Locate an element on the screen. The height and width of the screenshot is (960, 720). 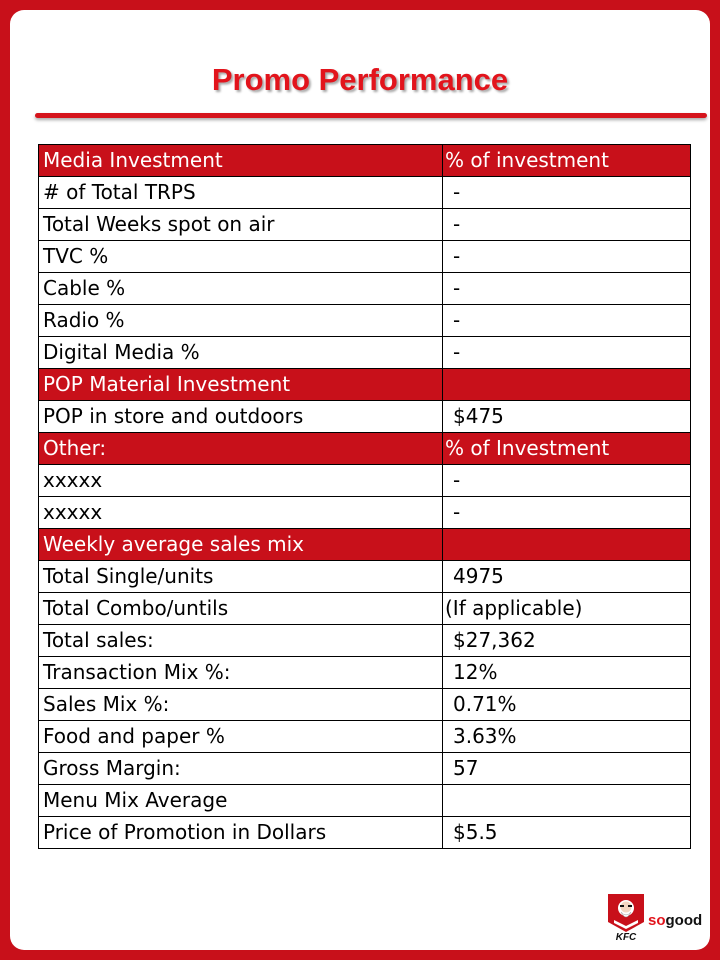
colonel-logo-icon: KFC is located at coordinates (626, 918).